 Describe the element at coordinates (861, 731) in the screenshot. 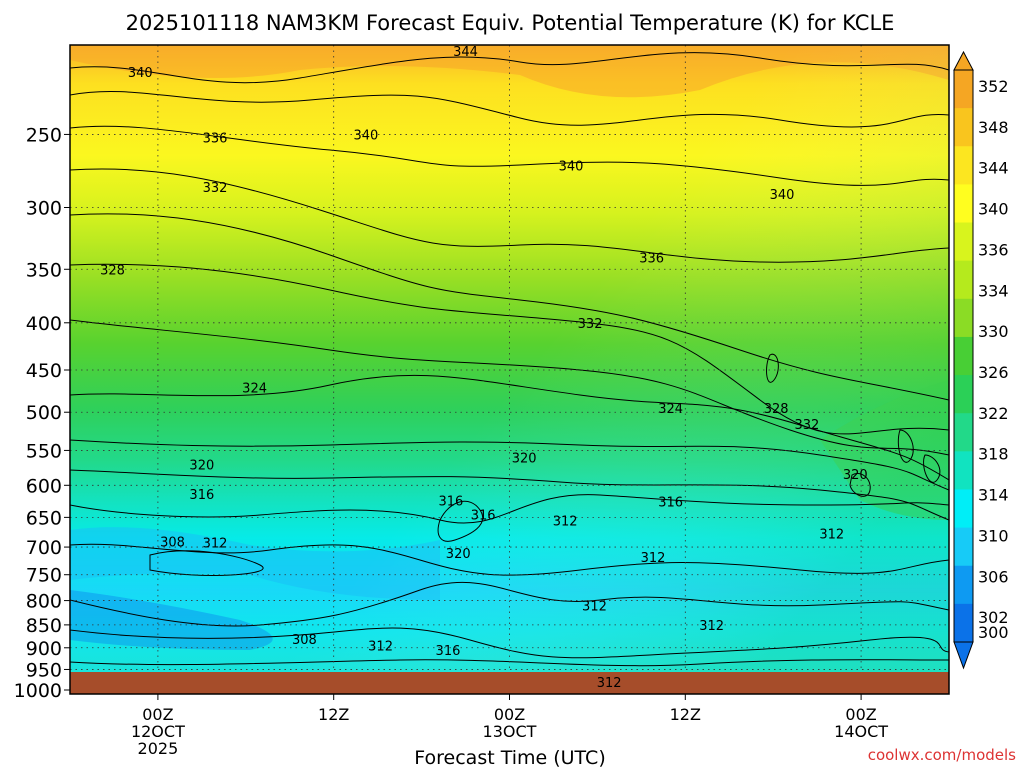

I see `x-tick-label: 14OCT` at that location.